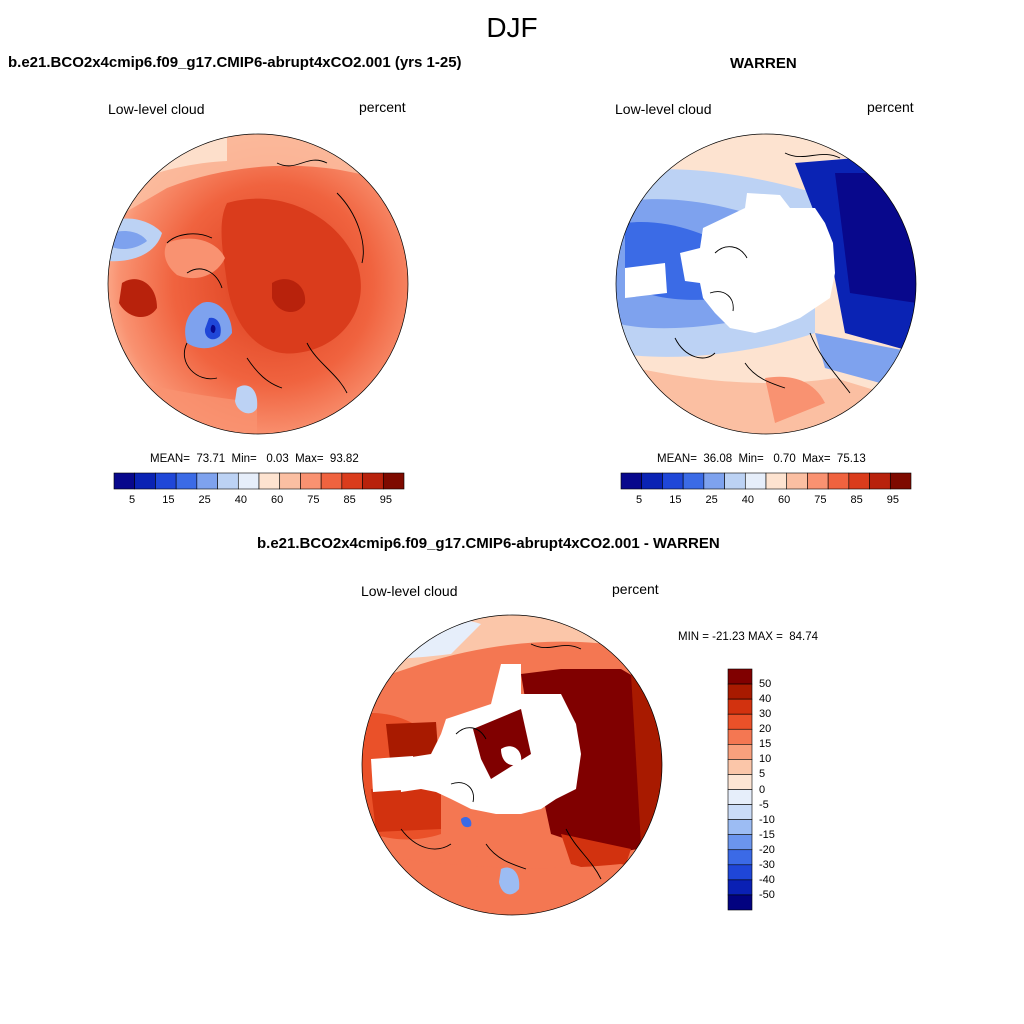 The height and width of the screenshot is (1024, 1024). Describe the element at coordinates (765, 729) in the screenshot. I see `colorbar-tick-label: 20` at that location.